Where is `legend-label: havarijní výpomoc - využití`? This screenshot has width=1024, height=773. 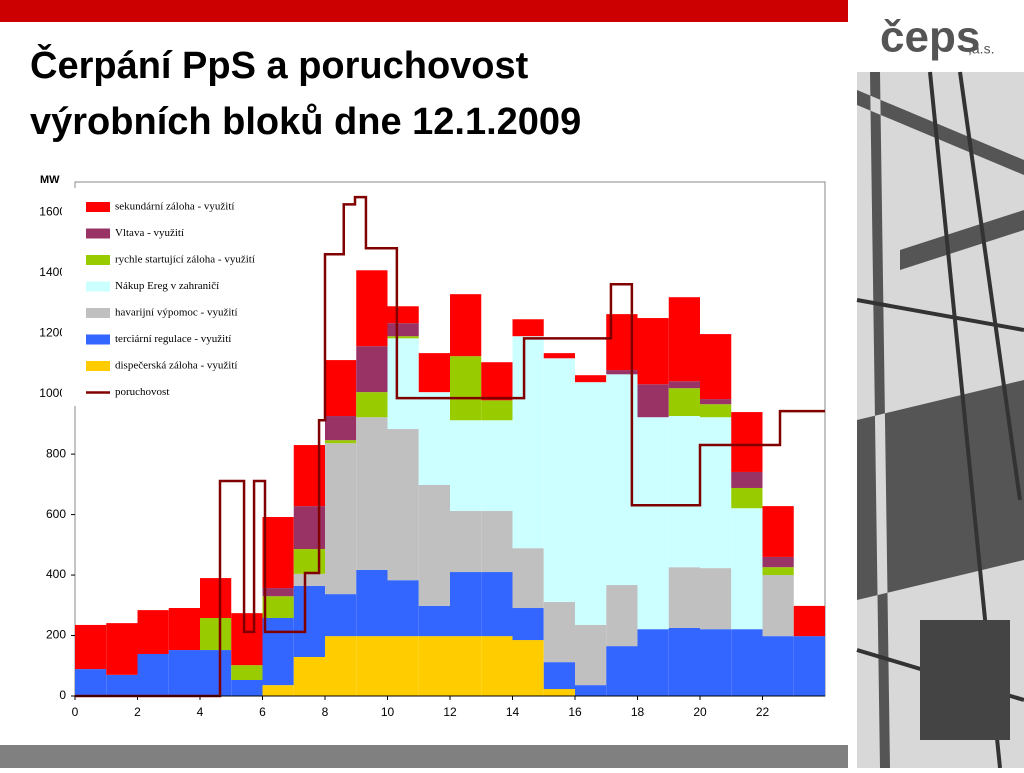
legend-label: havarijní výpomoc - využití is located at coordinates (176, 313).